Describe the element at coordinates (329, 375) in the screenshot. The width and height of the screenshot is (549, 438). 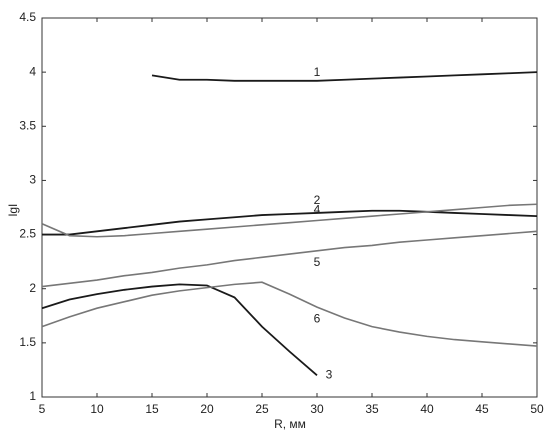
I see `series-label: 3` at that location.